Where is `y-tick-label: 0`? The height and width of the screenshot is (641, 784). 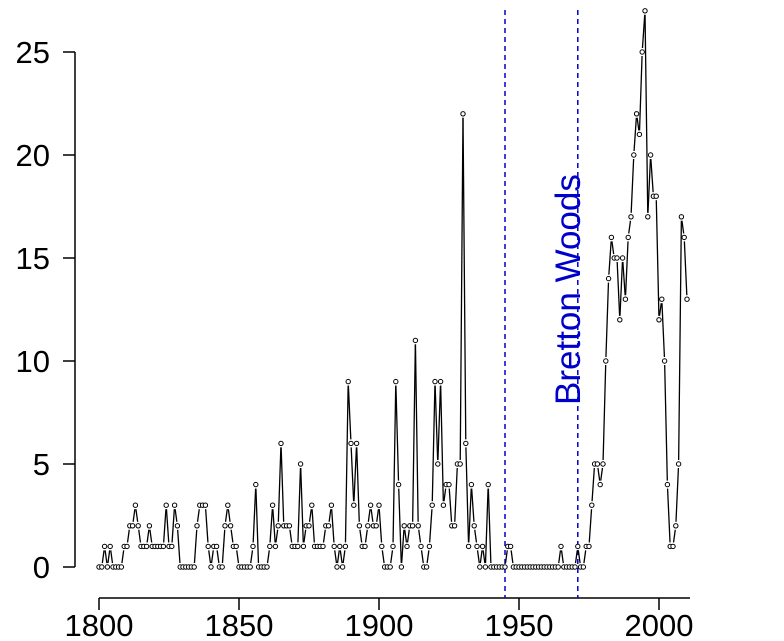 y-tick-label: 0 is located at coordinates (41, 567).